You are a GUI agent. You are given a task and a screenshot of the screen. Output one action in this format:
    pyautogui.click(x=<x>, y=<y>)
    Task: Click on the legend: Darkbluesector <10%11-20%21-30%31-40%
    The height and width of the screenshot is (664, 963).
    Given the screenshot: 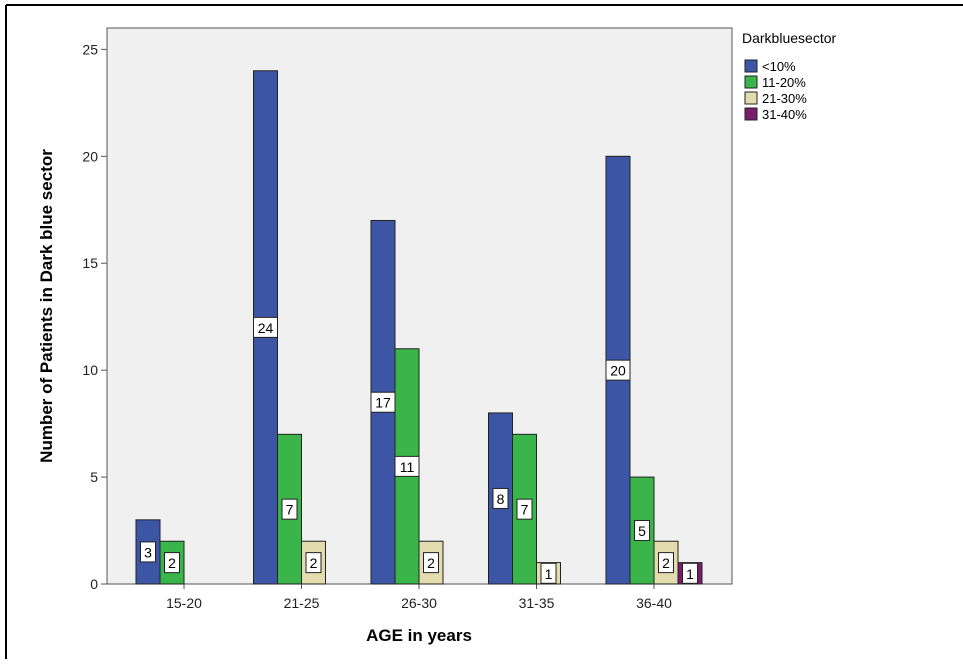 What is the action you would take?
    pyautogui.click(x=789, y=76)
    